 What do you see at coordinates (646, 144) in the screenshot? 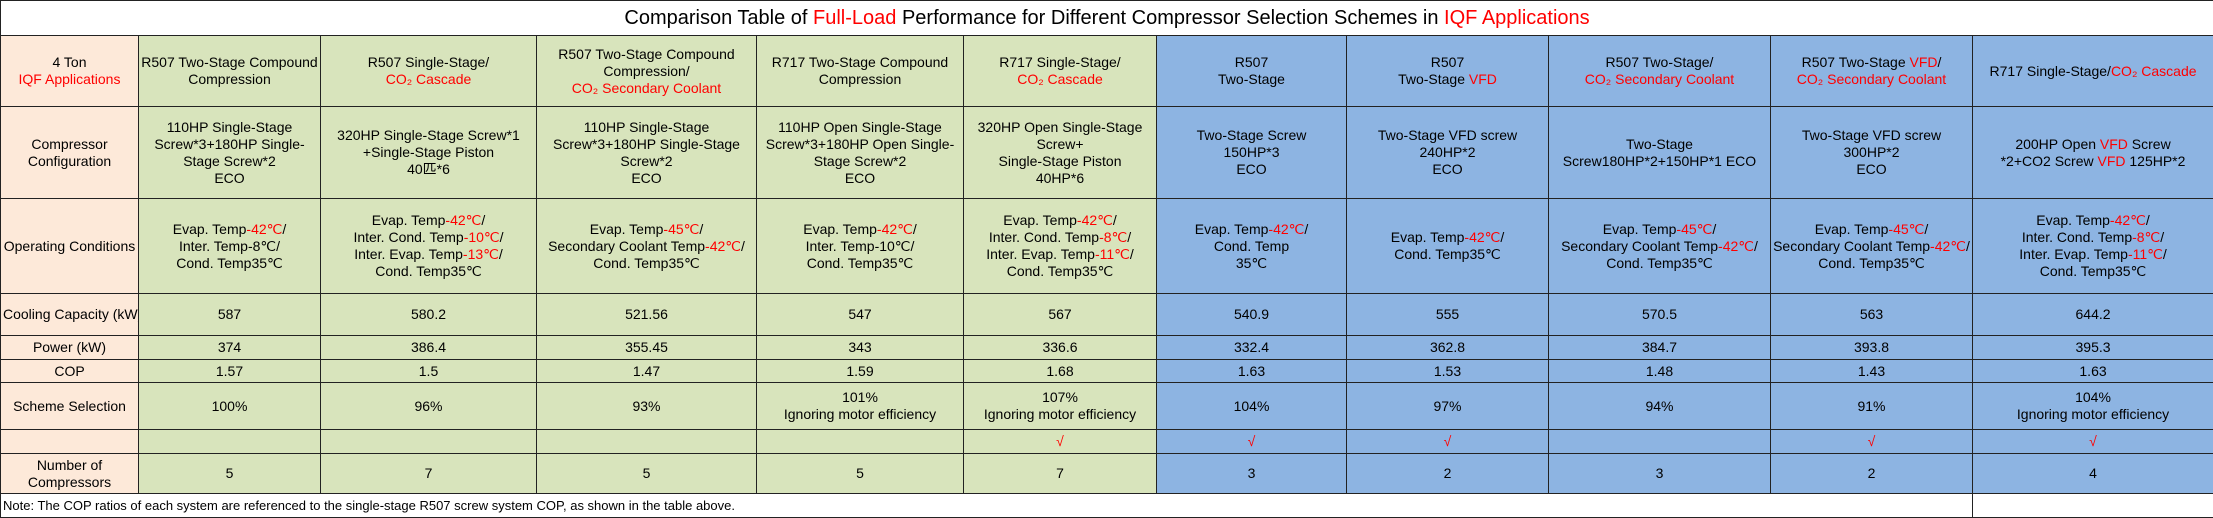
I see `text-run: Screw*3+180HP Single-Stage` at bounding box center [646, 144].